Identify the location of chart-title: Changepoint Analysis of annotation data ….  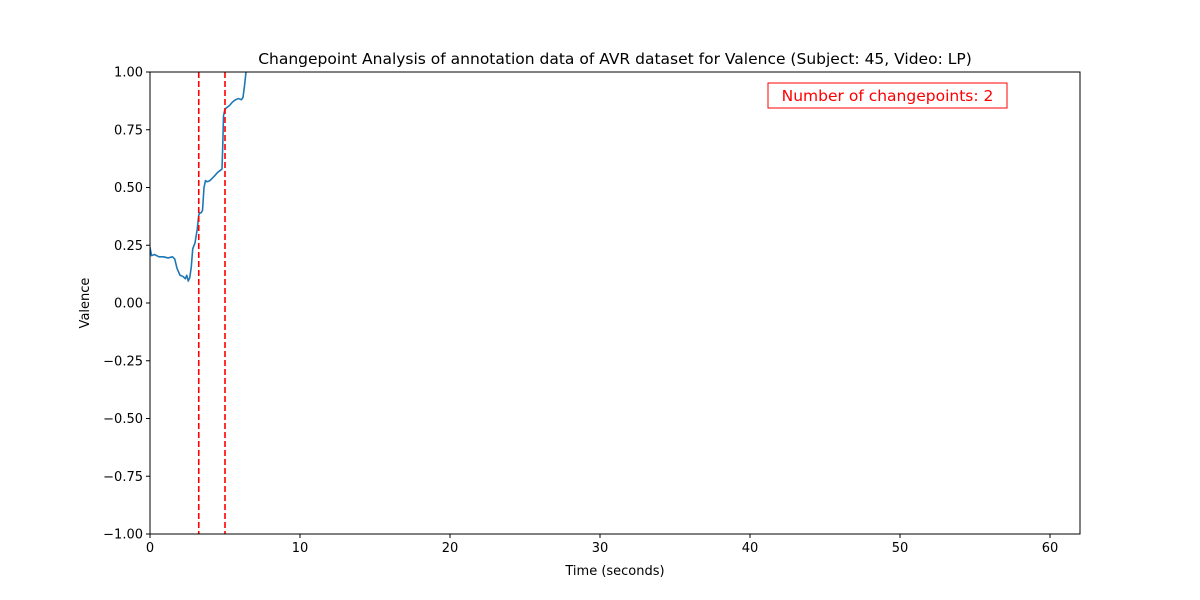
(615, 59).